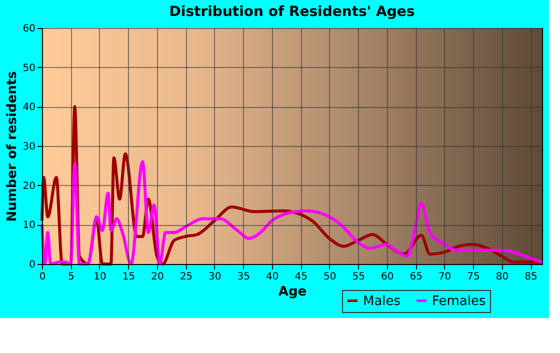 The height and width of the screenshot is (353, 560). What do you see at coordinates (29, 226) in the screenshot?
I see `y-tick-label: 10` at bounding box center [29, 226].